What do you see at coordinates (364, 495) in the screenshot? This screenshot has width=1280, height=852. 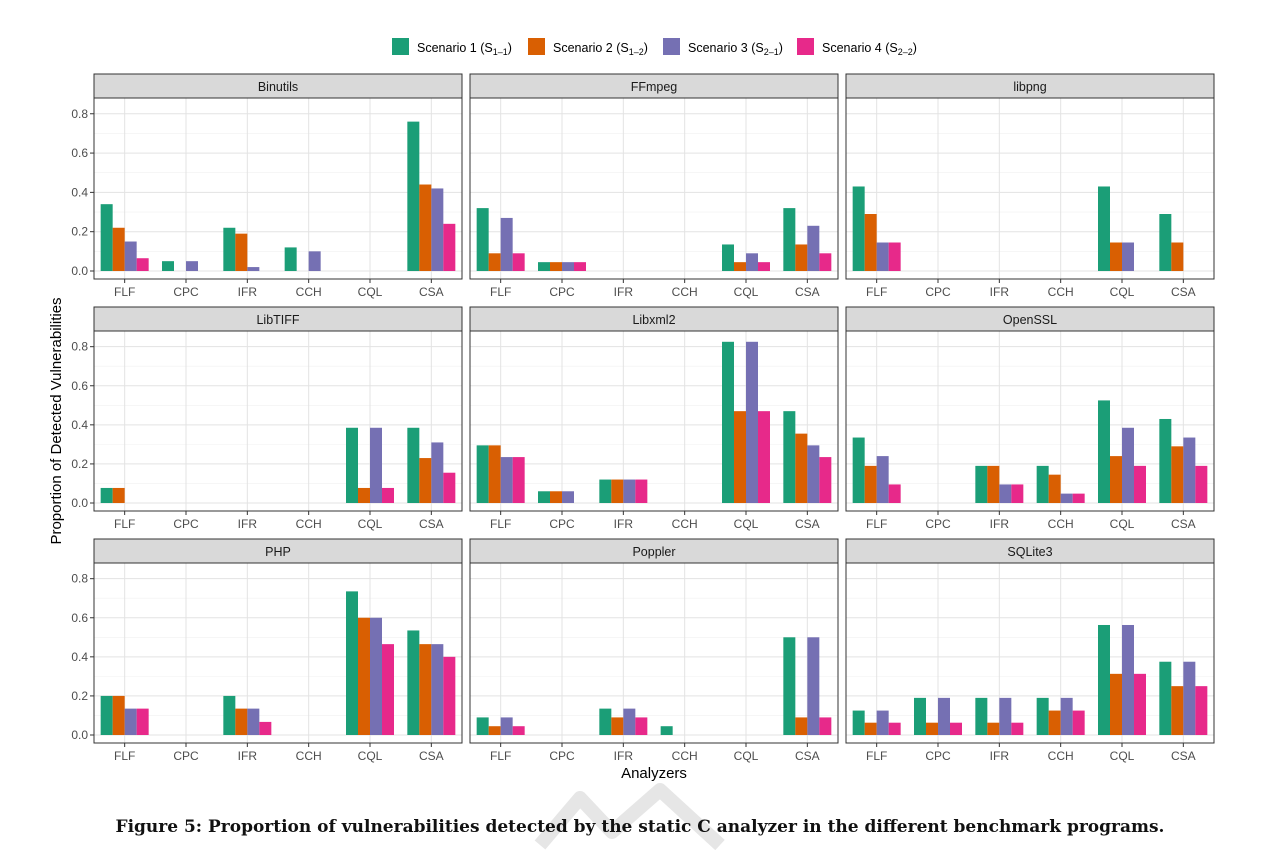 I see `bar-cql-s2` at bounding box center [364, 495].